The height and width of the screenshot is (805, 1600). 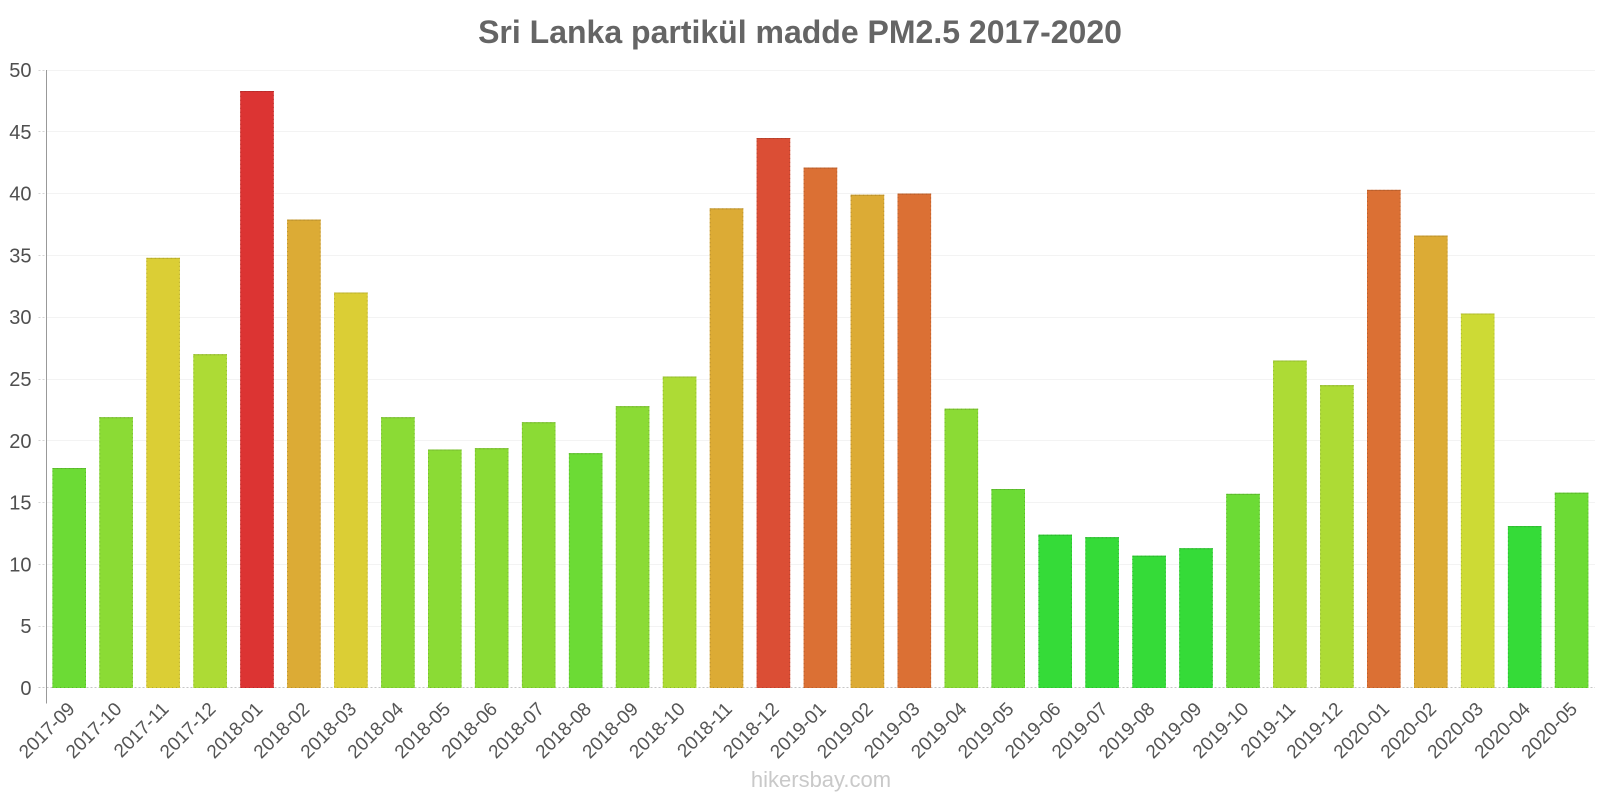 What do you see at coordinates (20, 133) in the screenshot?
I see `svg-text: 45` at bounding box center [20, 133].